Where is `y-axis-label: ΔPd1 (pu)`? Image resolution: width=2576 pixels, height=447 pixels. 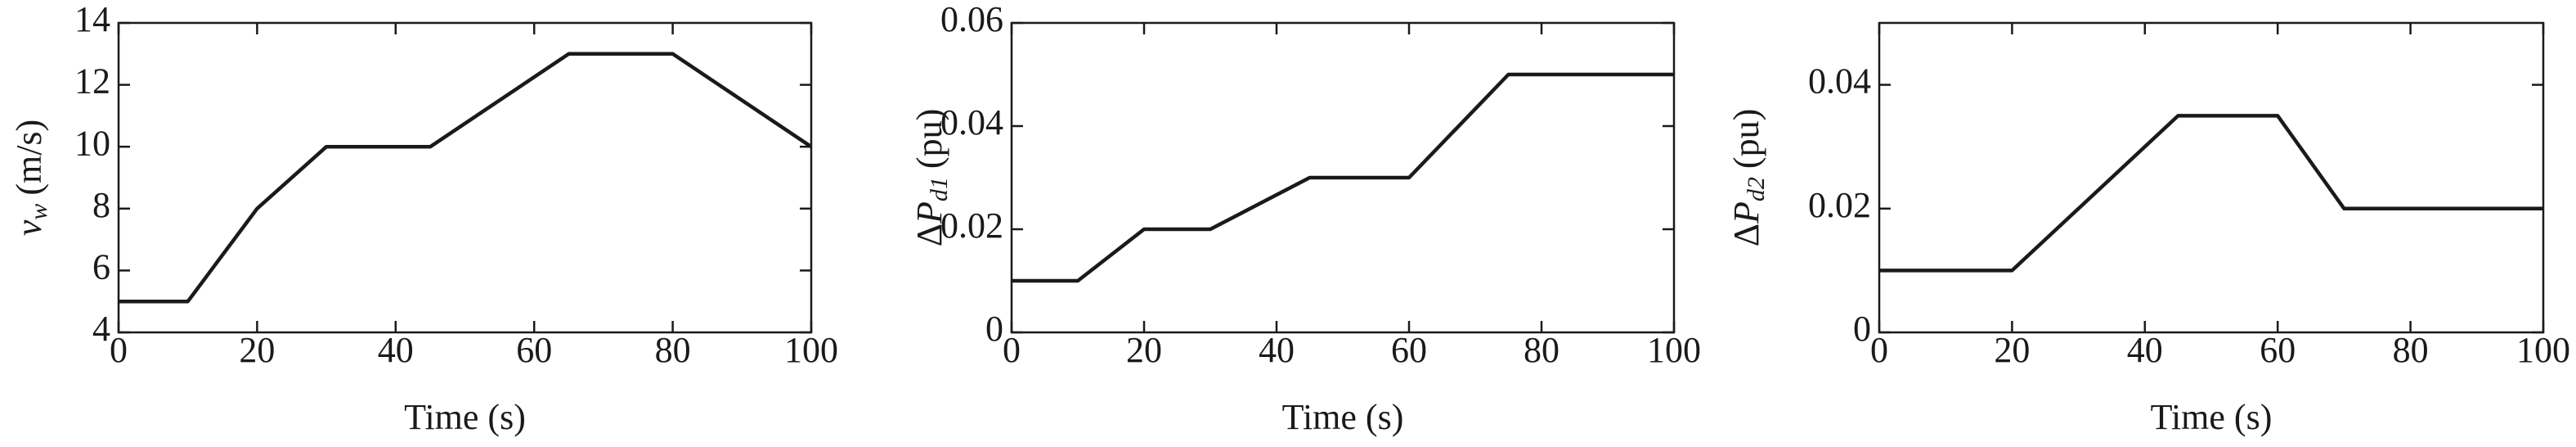
y-axis-label: ΔPd1 (pu) is located at coordinates (931, 178).